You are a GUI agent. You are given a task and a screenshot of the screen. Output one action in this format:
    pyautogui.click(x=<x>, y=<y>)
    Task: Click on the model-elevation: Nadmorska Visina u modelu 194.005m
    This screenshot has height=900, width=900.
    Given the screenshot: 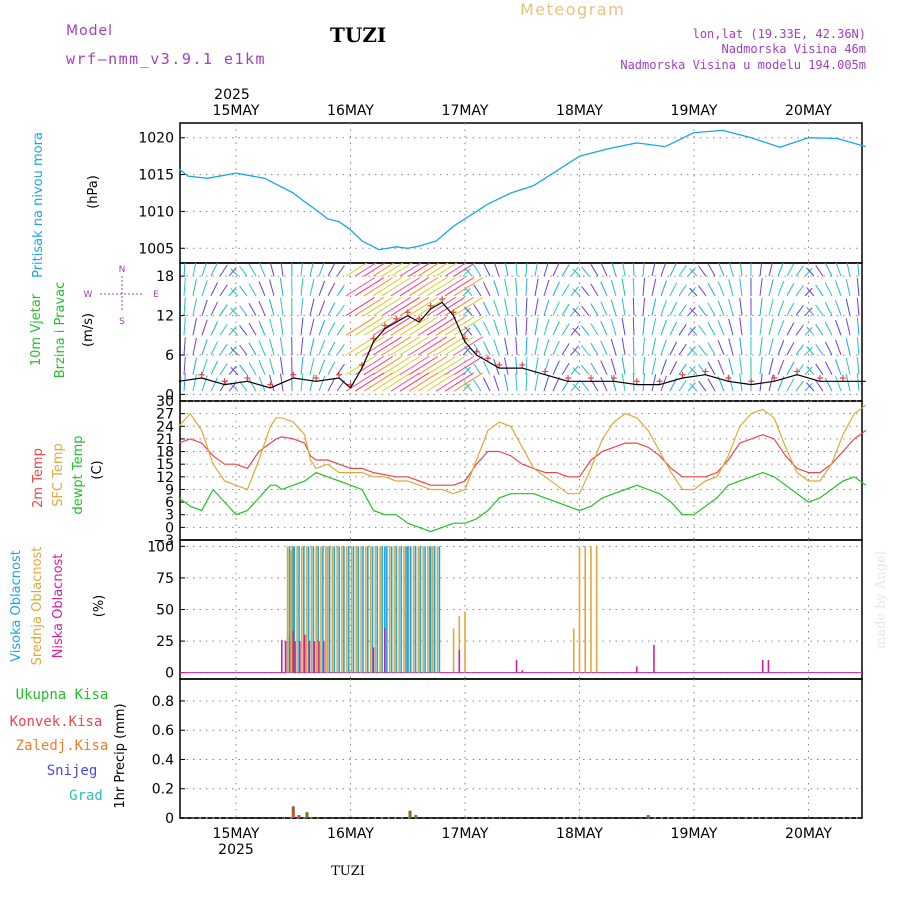 What is the action you would take?
    pyautogui.click(x=743, y=65)
    